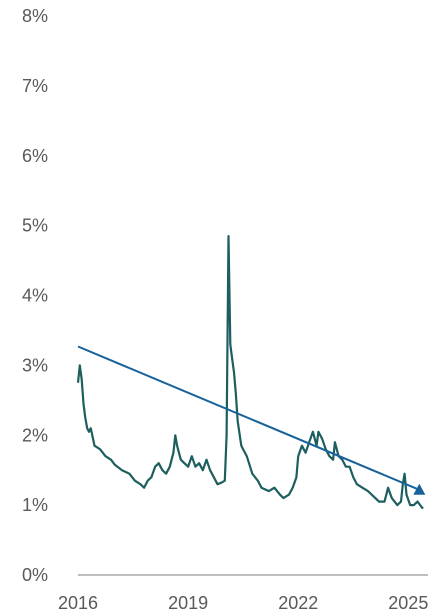  What do you see at coordinates (35, 365) in the screenshot?
I see `y-tick-label: 3%` at bounding box center [35, 365].